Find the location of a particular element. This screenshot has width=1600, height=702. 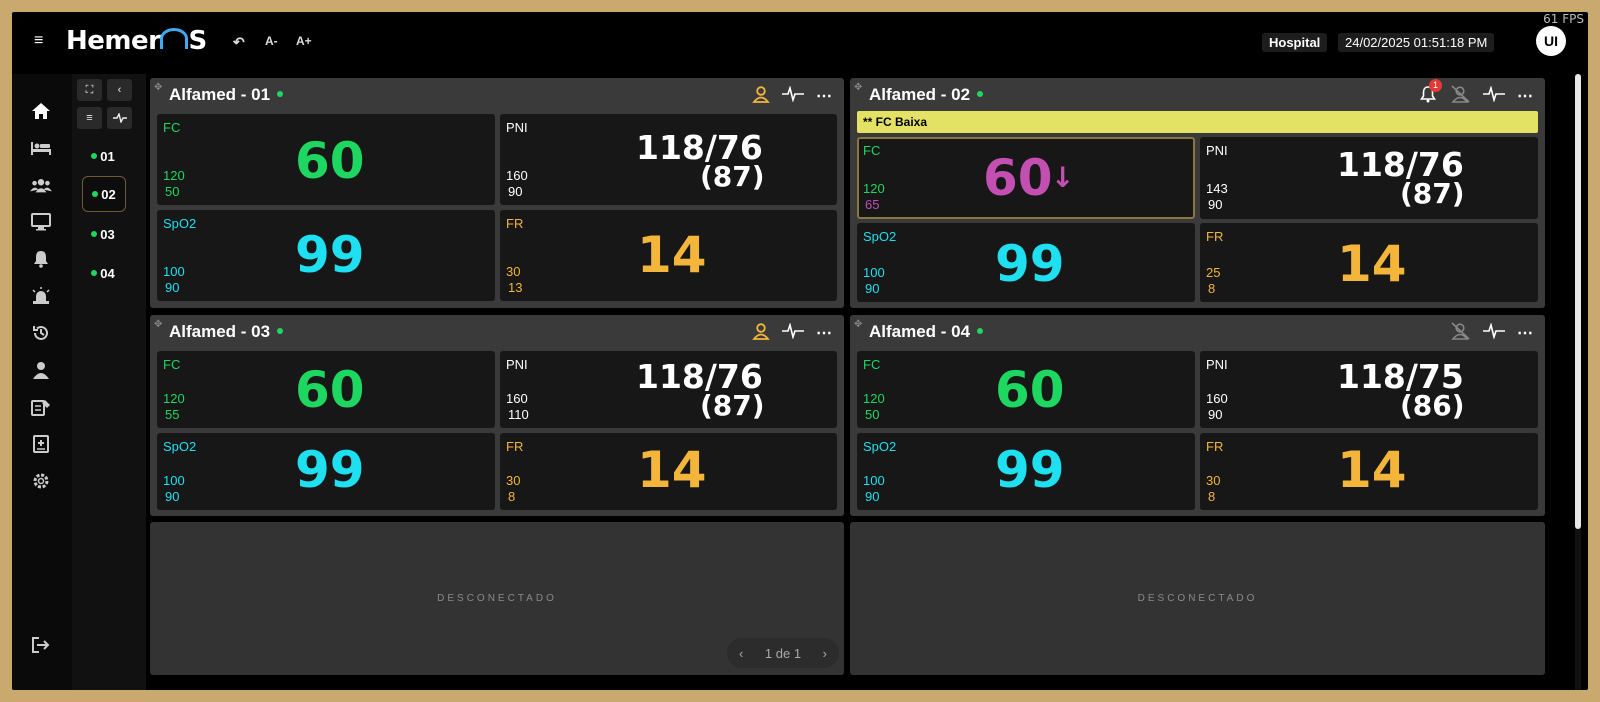

siren-icon is located at coordinates (41, 296).